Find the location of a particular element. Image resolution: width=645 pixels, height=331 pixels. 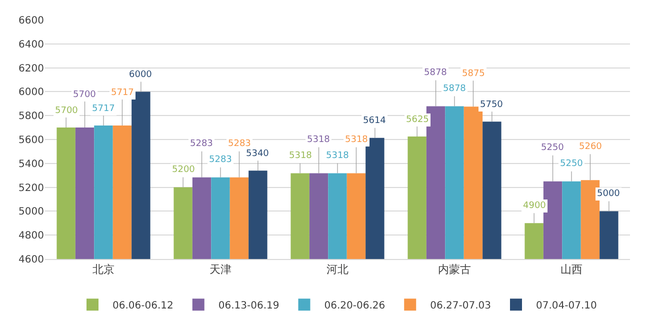

y-tick-label: 5400 is located at coordinates (31, 164).